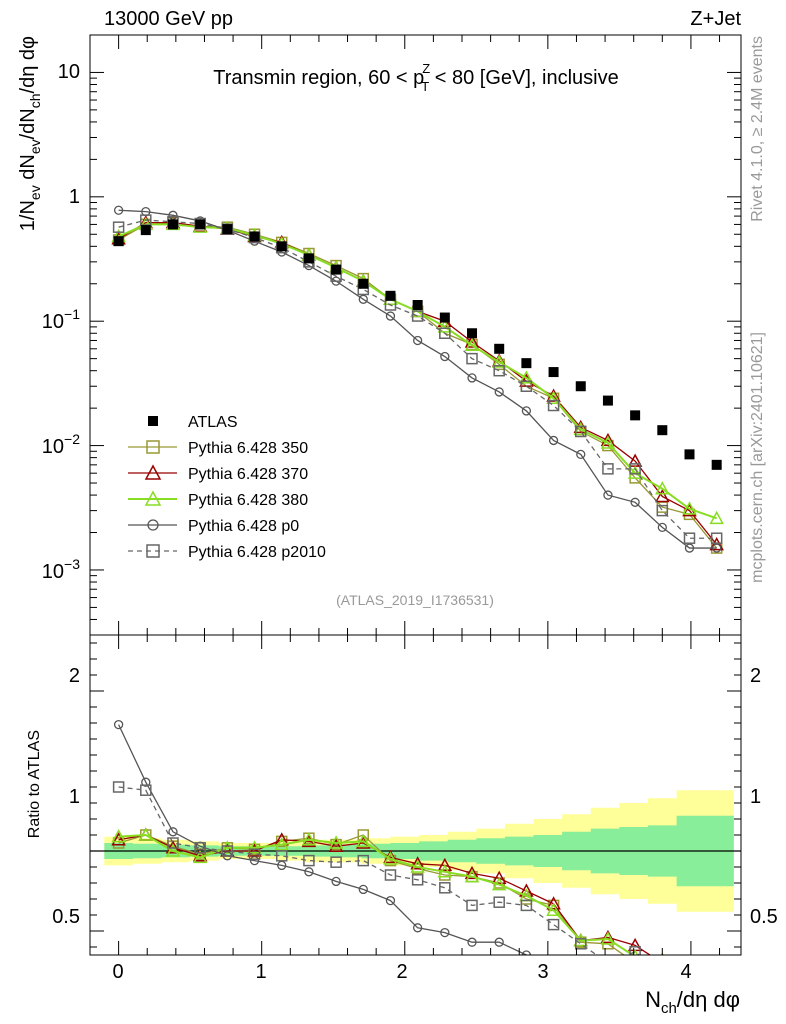  What do you see at coordinates (30, 133) in the screenshot?
I see `main-y-axis-label: 1/Nev dNev/dNch/dη dφ` at bounding box center [30, 133].